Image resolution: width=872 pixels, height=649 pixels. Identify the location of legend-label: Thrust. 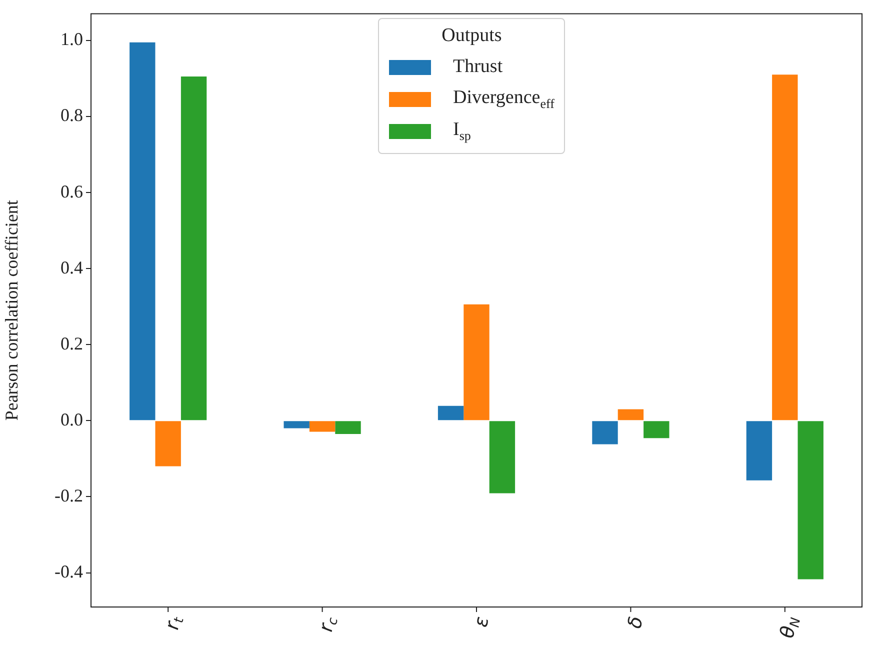
(478, 67).